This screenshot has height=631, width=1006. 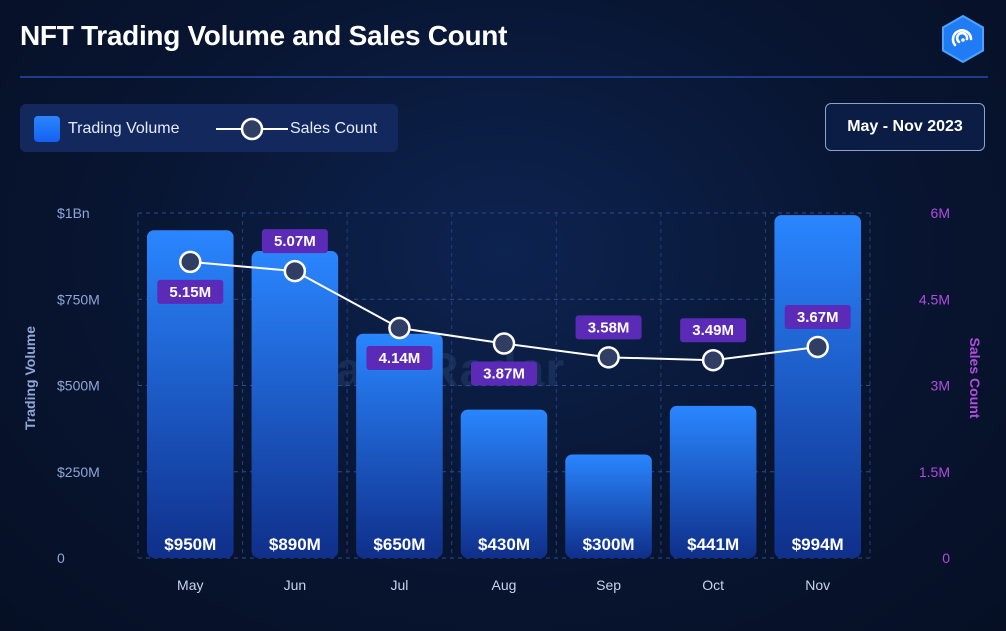 I want to click on count-value-label: 5.07M, so click(x=295, y=241).